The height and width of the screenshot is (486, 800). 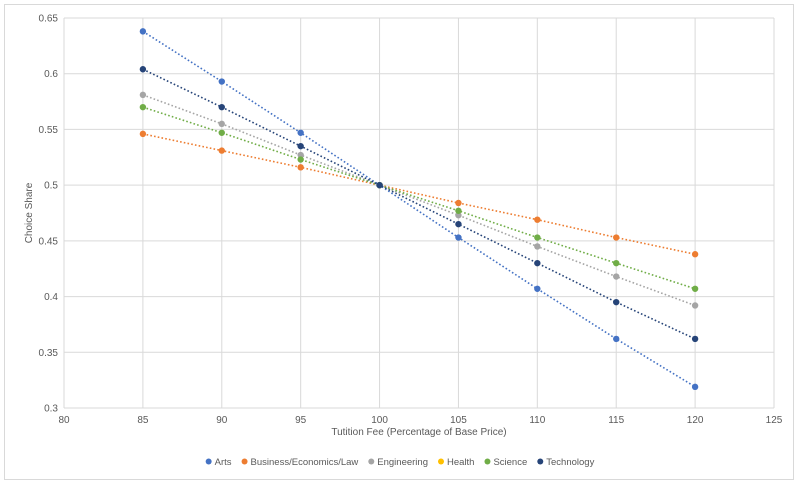 What do you see at coordinates (695, 420) in the screenshot?
I see `x-tick-label: 120` at bounding box center [695, 420].